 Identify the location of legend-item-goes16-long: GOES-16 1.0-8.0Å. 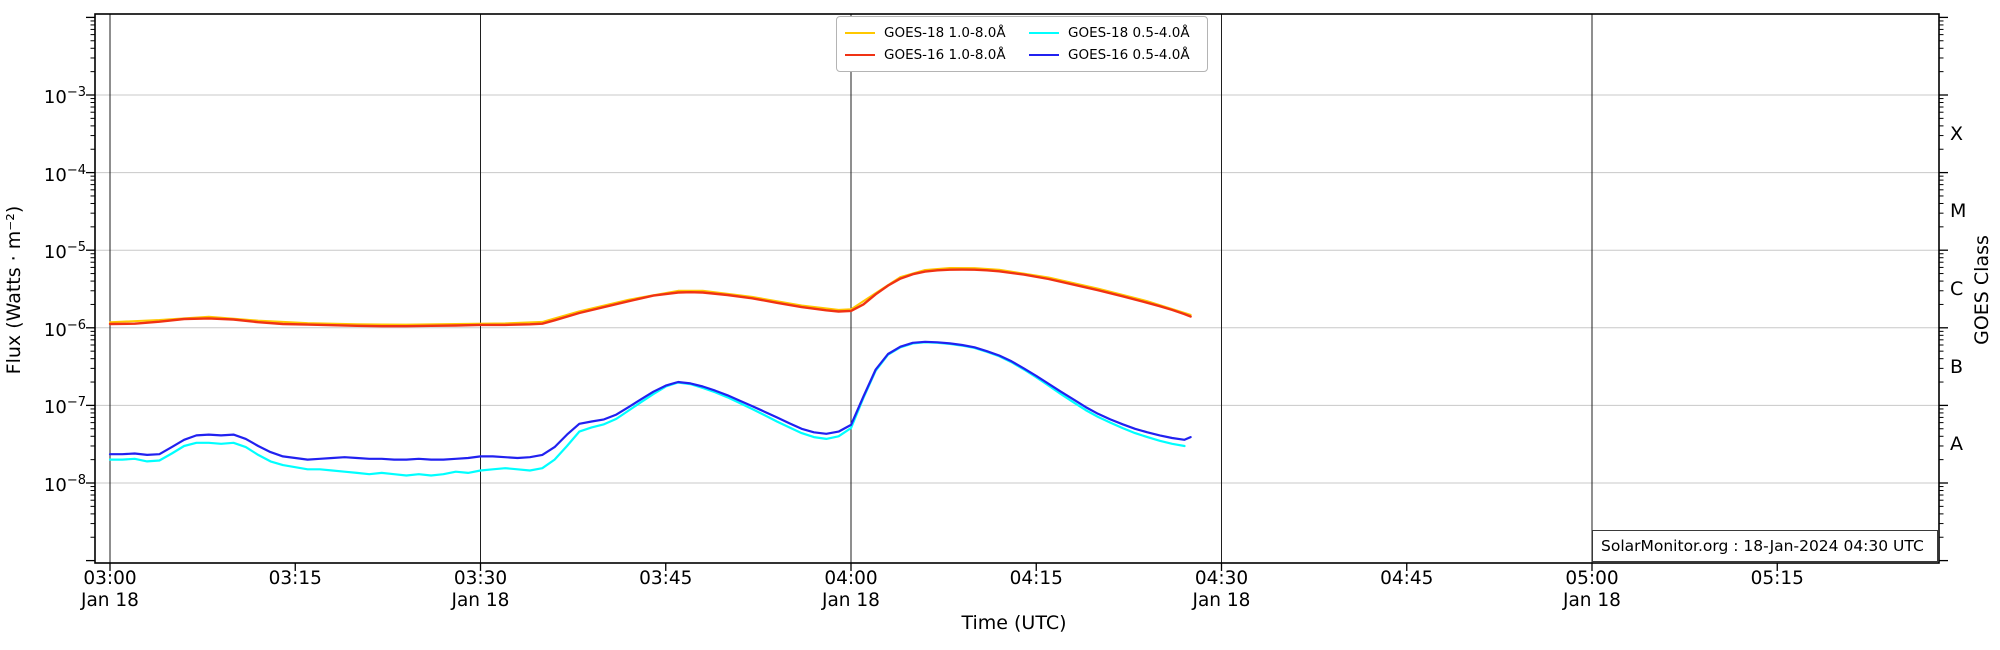
(930, 55).